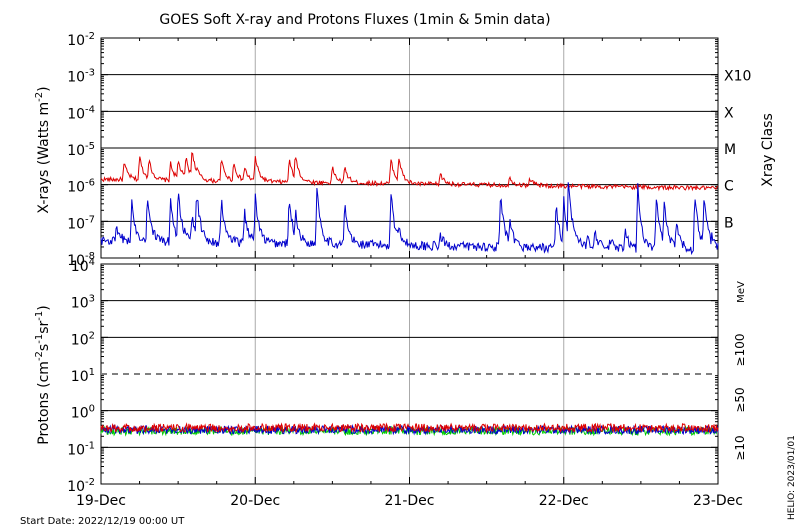 This screenshot has height=530, width=800. What do you see at coordinates (81, 150) in the screenshot?
I see `xray-tick-label: 10⁻⁵` at bounding box center [81, 150].